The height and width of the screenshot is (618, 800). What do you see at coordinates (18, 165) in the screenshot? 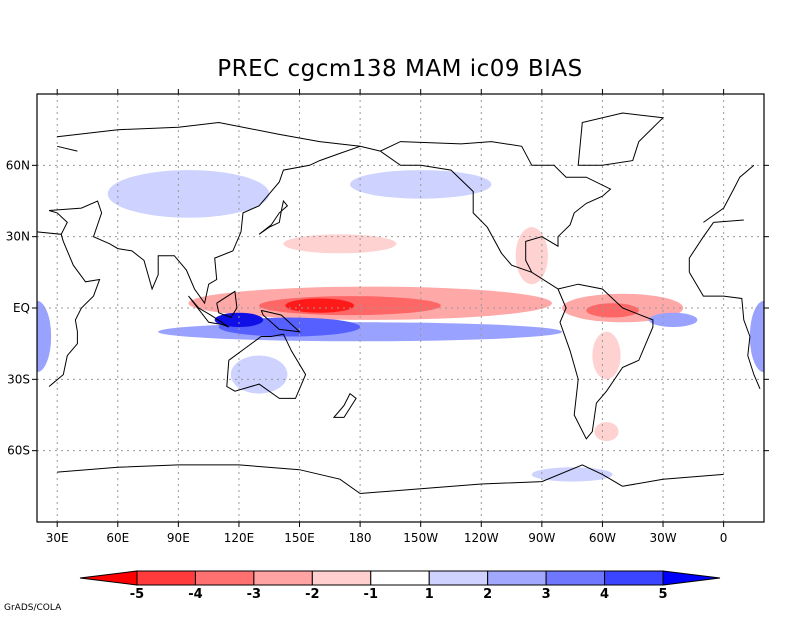
I see `y-tick-label-60N: 60N` at bounding box center [18, 165].